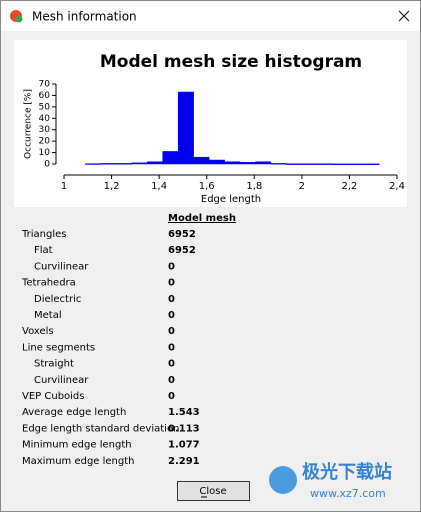 The image size is (421, 512). Describe the element at coordinates (54, 364) in the screenshot. I see `row-label: Straight` at that location.